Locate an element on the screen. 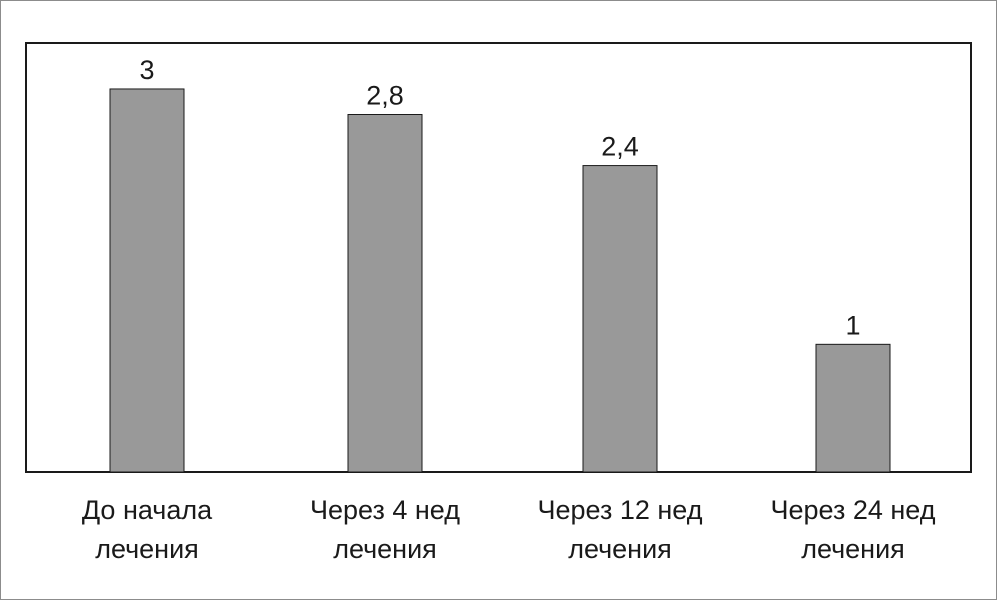 The image size is (997, 600). category-label-3-line-1: Через 12 нед is located at coordinates (620, 510).